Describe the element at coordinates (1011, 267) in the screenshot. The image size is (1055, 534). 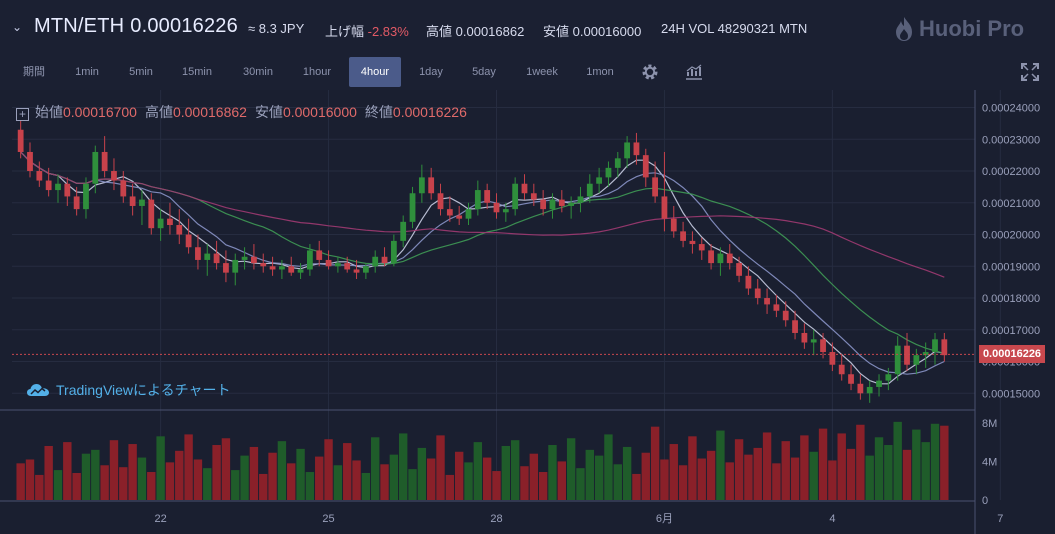
I see `price-tick-label: 0.00019000` at that location.